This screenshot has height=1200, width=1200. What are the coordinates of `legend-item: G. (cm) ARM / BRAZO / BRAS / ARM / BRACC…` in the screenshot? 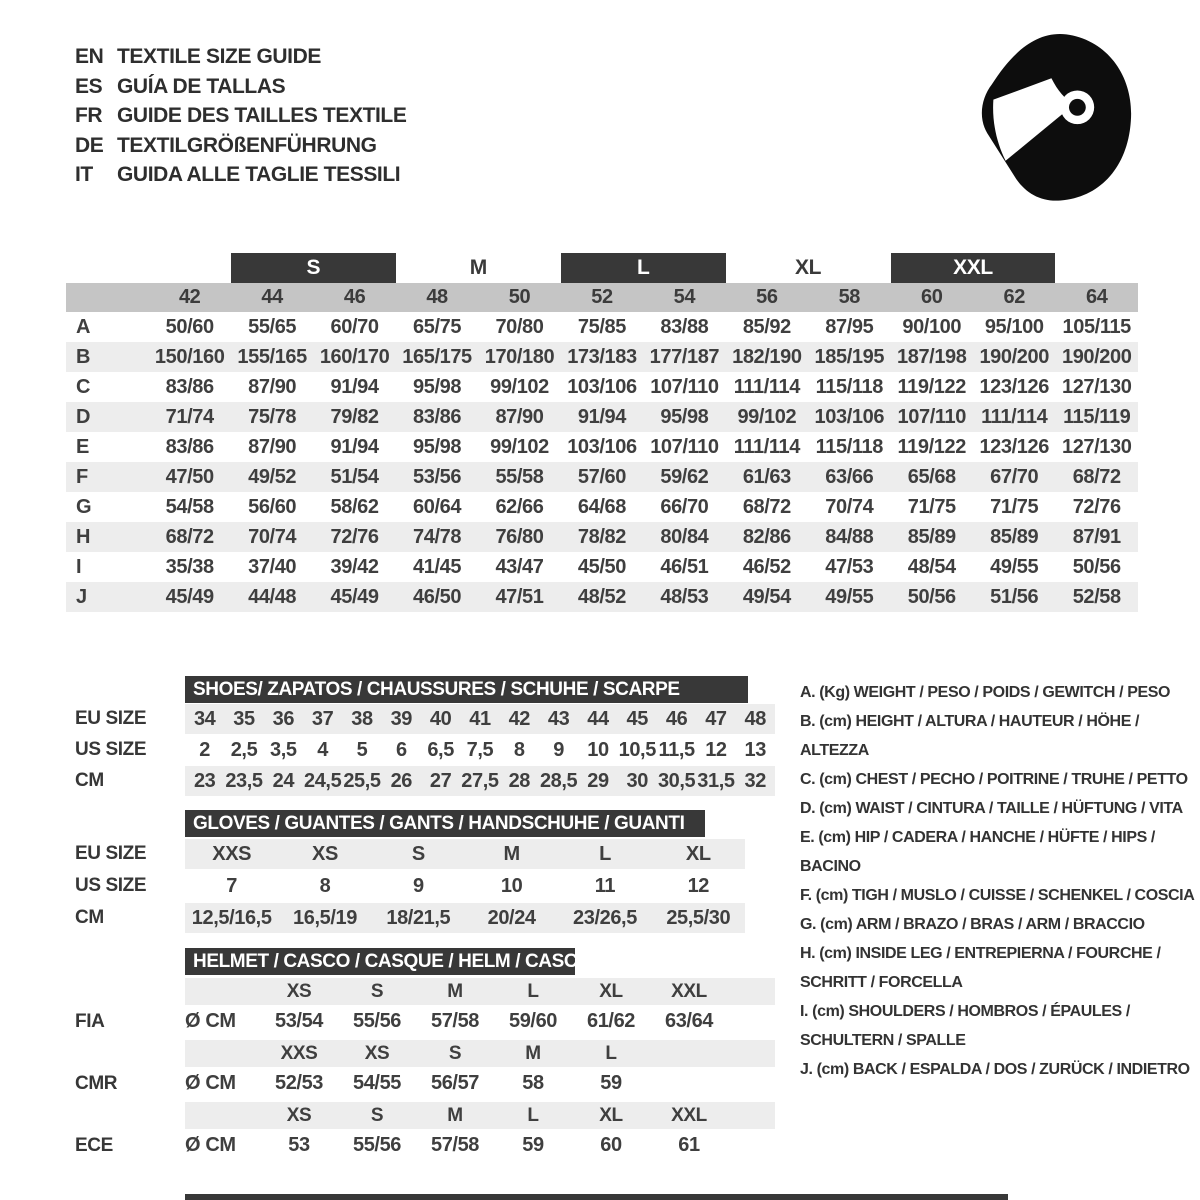 It's located at (972, 924).